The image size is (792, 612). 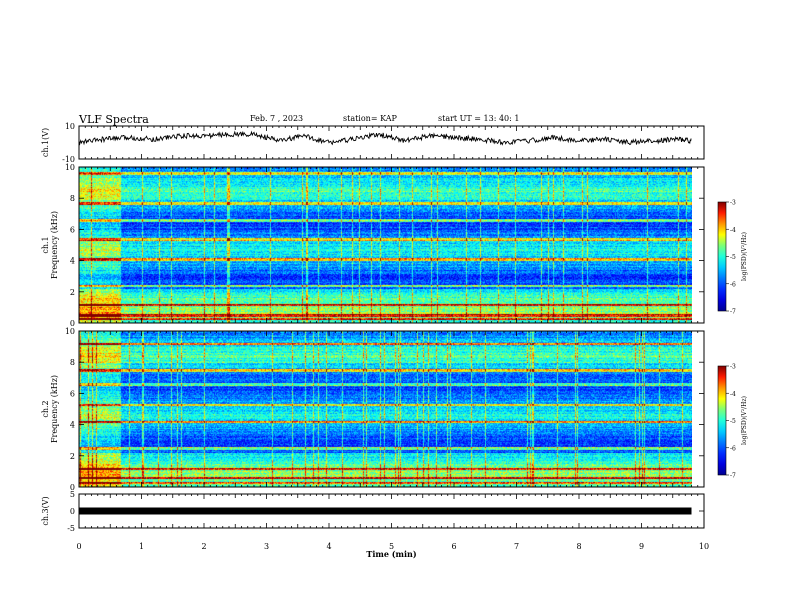 I want to click on y-tick-label: -5, so click(x=71, y=528).